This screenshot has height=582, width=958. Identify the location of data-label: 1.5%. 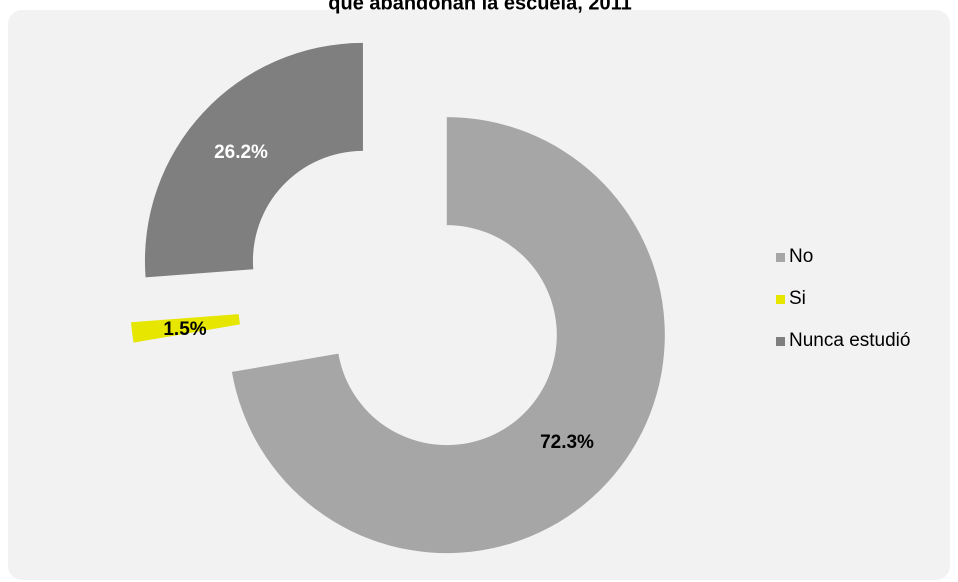
(184, 329).